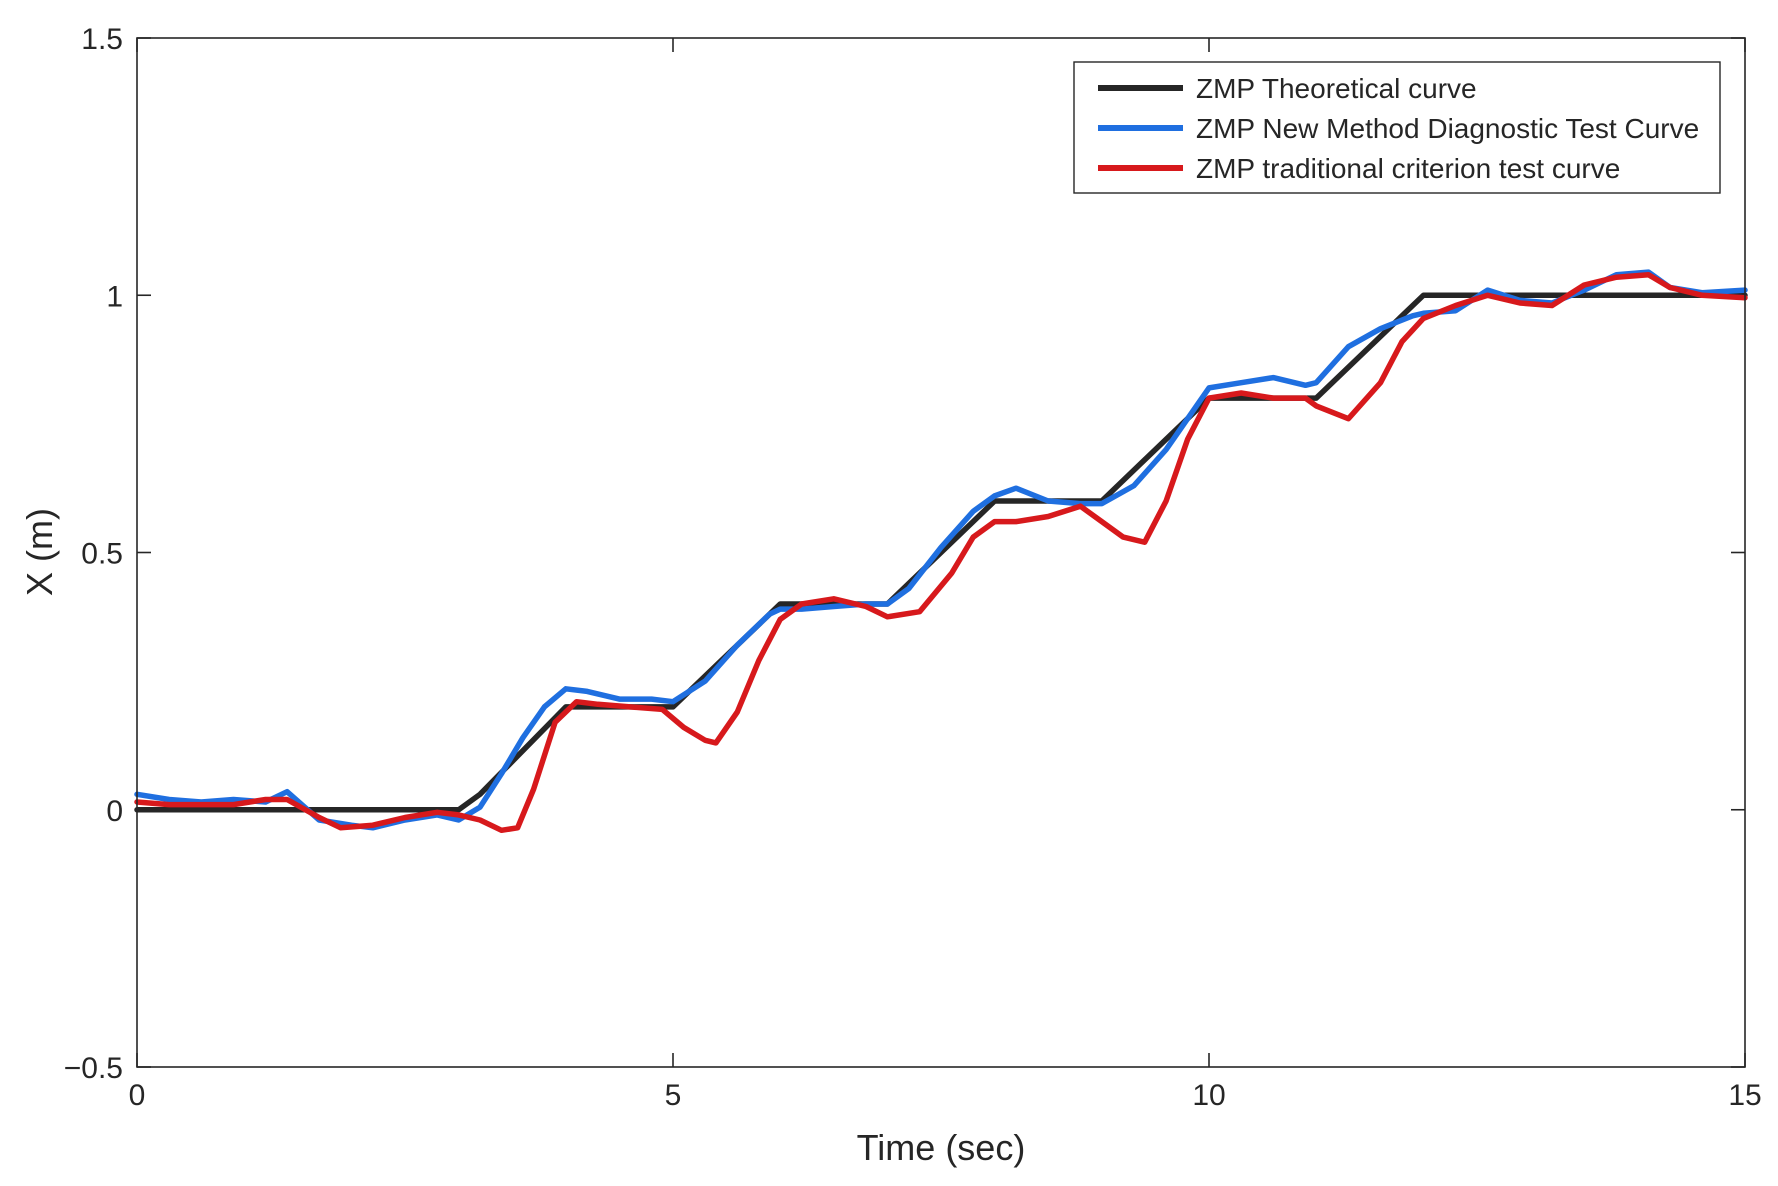 This screenshot has width=1778, height=1186. Describe the element at coordinates (1744, 1095) in the screenshot. I see `x-tick-label: 15` at that location.